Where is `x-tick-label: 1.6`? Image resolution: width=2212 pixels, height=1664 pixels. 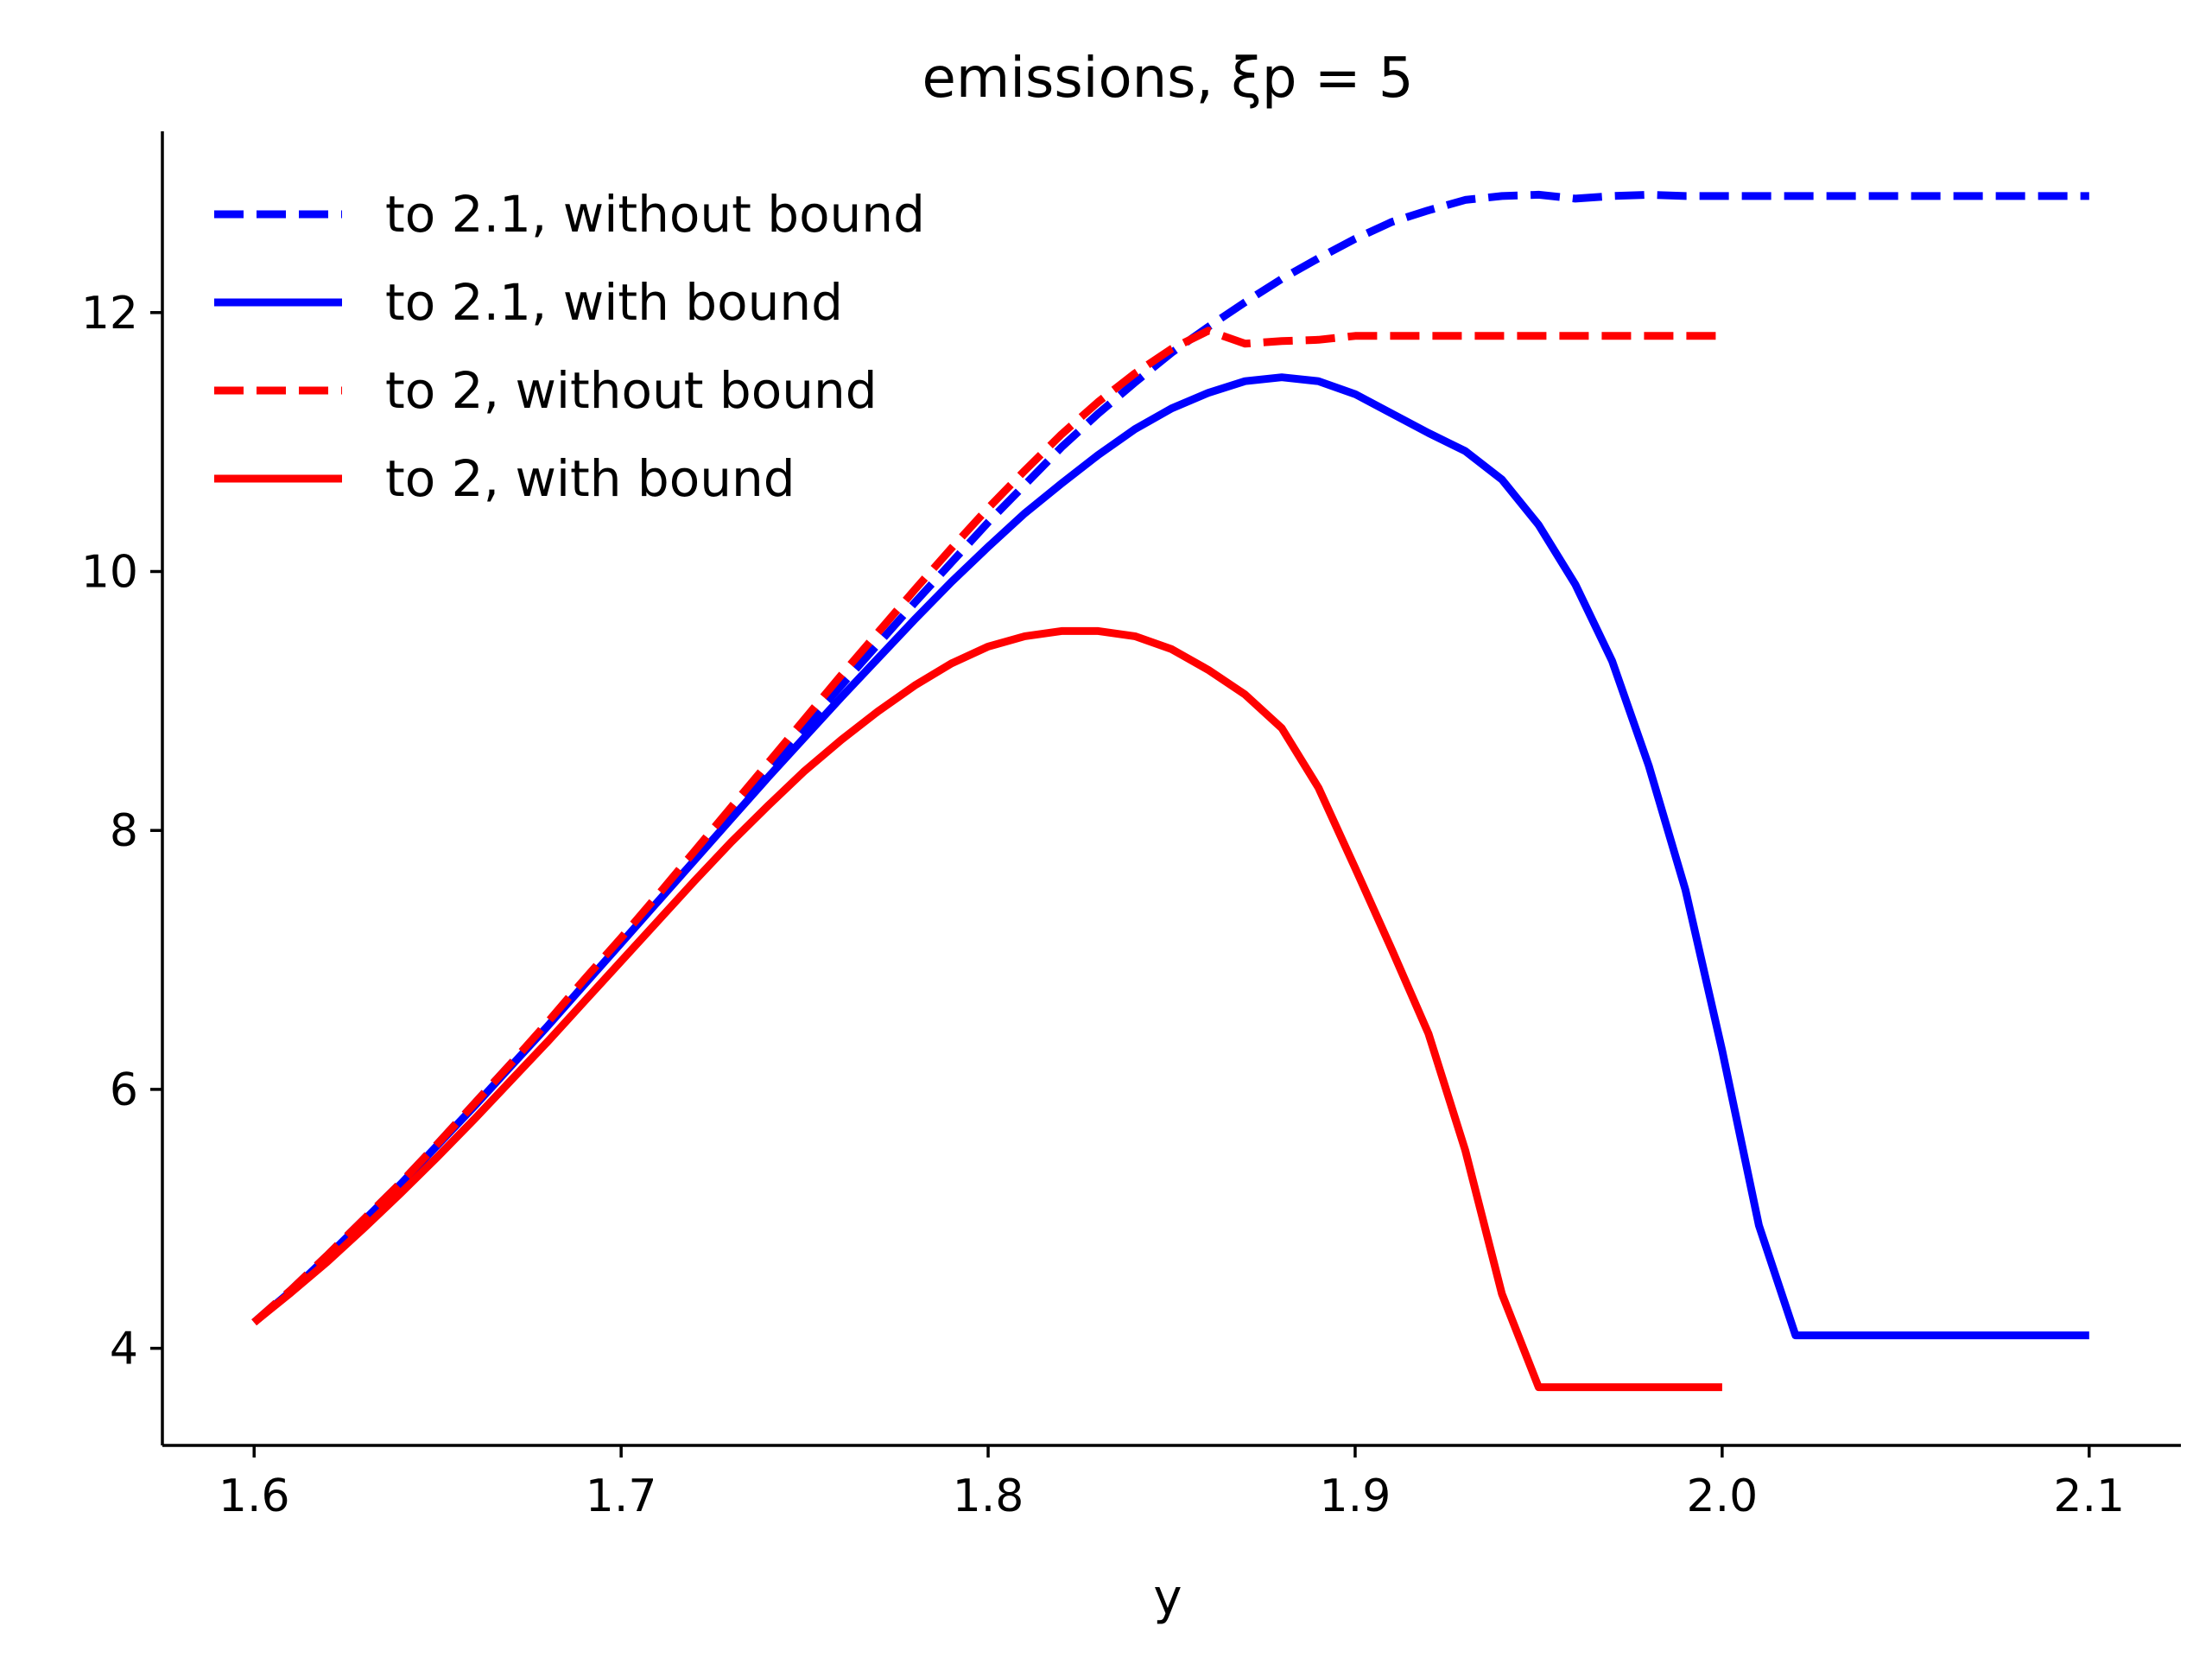 x-tick-label: 1.6 is located at coordinates (254, 1496).